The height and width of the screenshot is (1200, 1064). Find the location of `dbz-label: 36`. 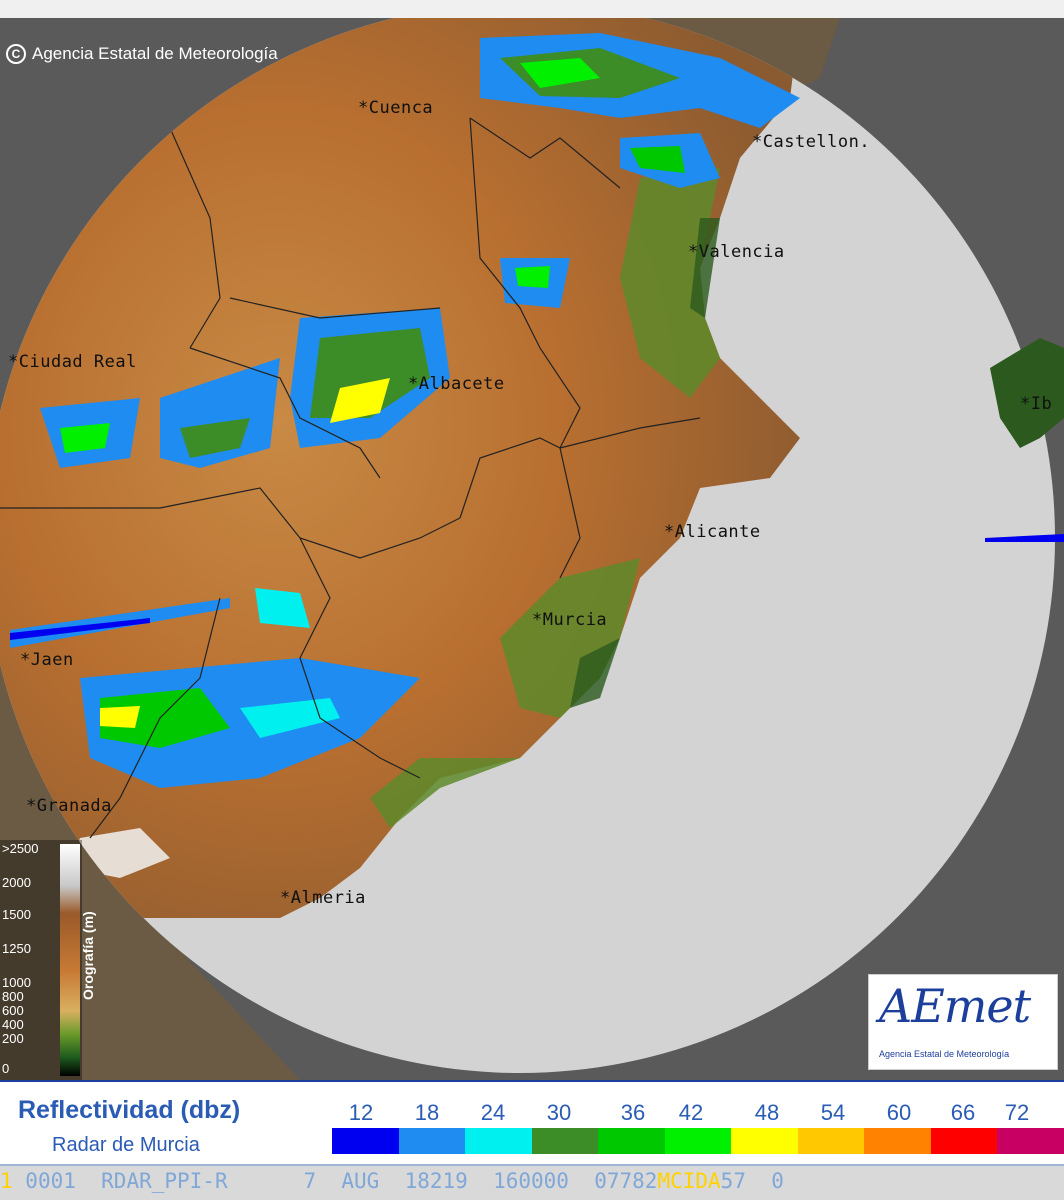

dbz-label: 36 is located at coordinates (633, 1112).